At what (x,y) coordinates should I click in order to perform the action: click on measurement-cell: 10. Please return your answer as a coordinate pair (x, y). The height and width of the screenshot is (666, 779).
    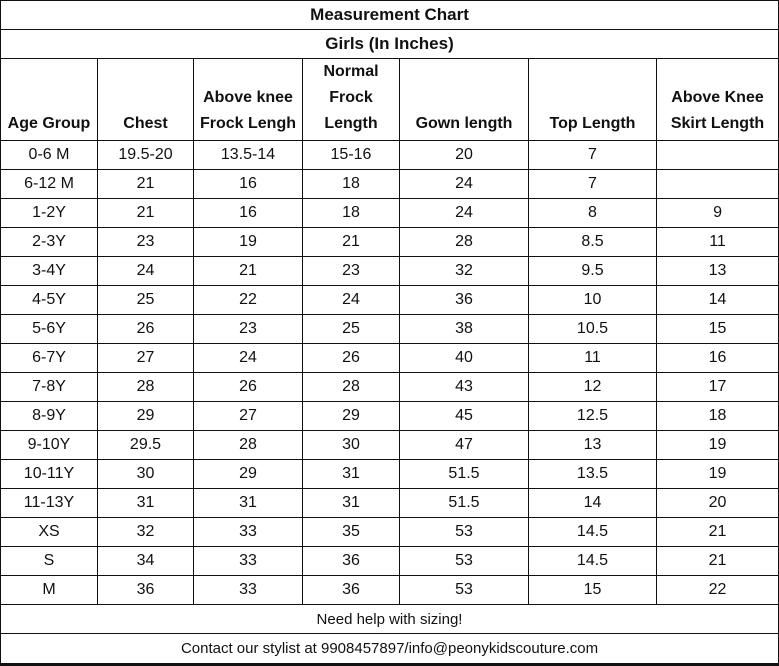
    Looking at the image, I should click on (592, 300).